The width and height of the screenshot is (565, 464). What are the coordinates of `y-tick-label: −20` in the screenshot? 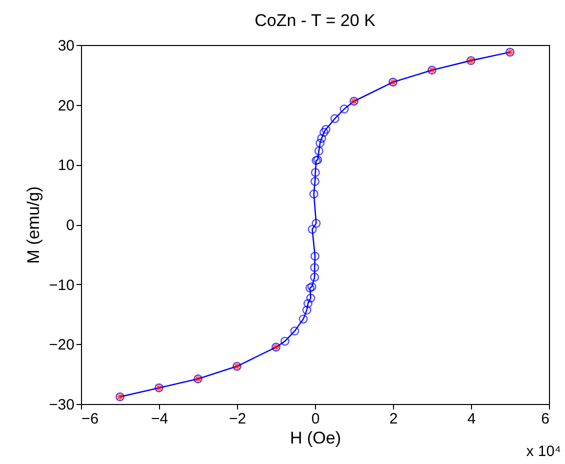 It's located at (61, 345).